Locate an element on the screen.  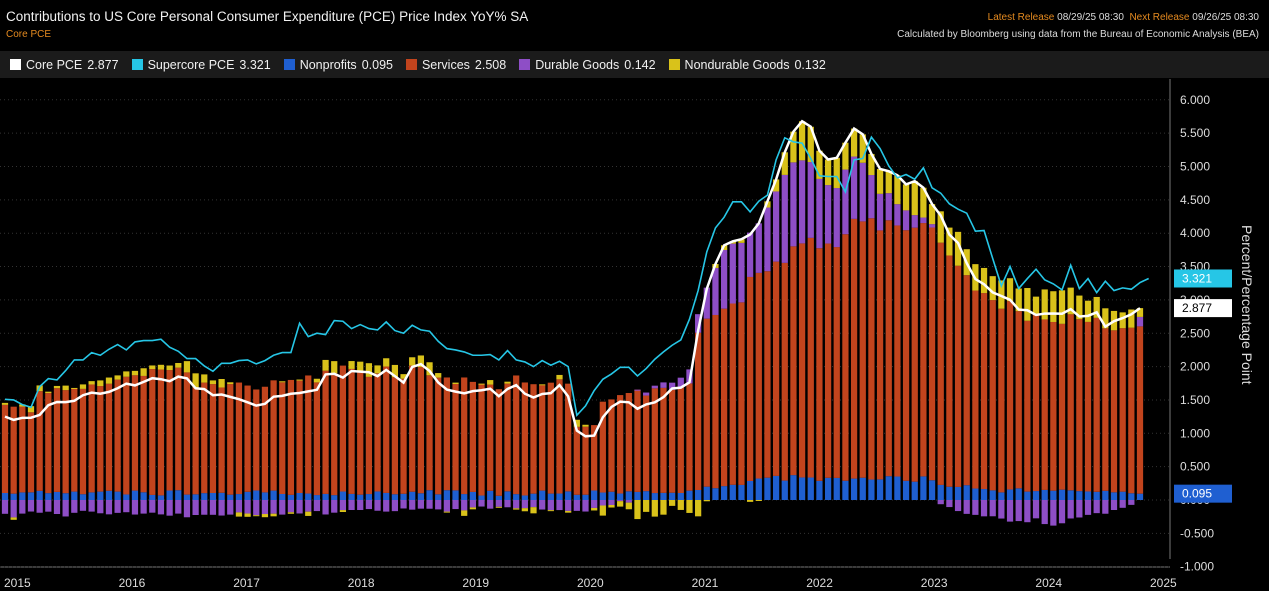
legend-label: Core PCE is located at coordinates (54, 64).